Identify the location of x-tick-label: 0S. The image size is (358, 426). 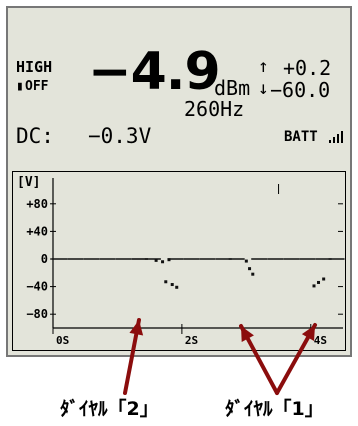
(62, 340).